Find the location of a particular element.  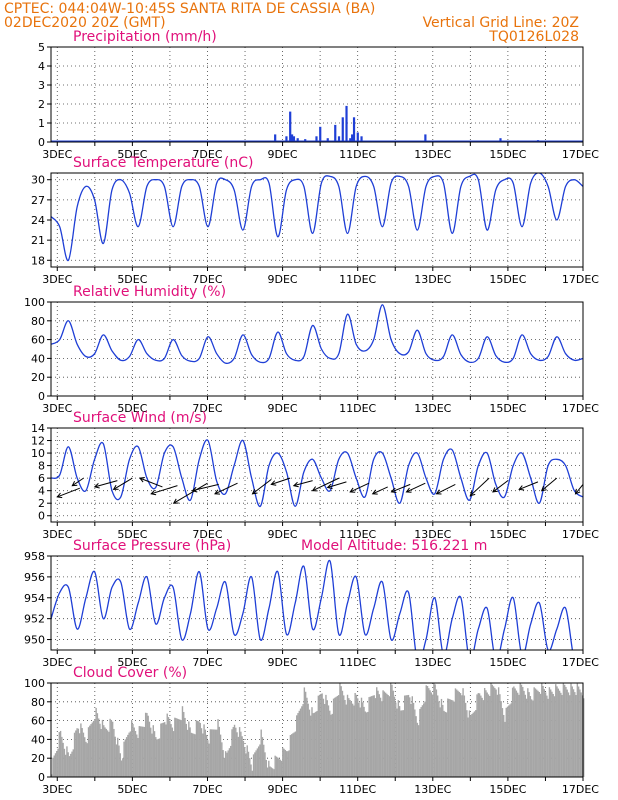

wind-ytick-label: 0 is located at coordinates (41, 516).